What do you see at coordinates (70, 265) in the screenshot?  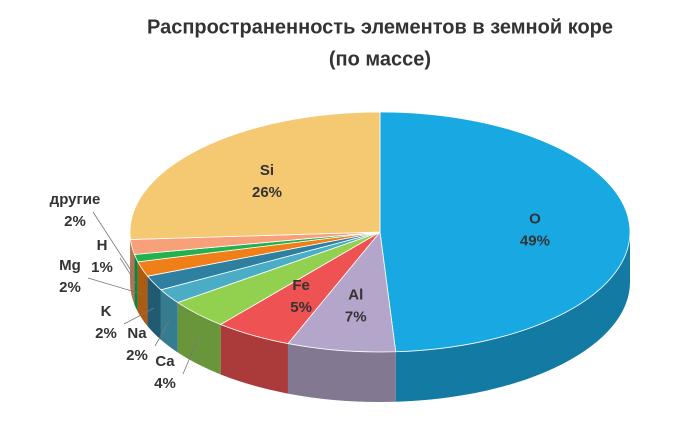 I see `slice-label: Mg` at bounding box center [70, 265].